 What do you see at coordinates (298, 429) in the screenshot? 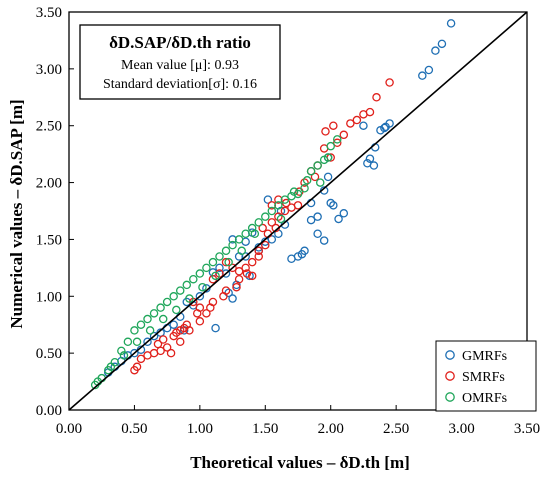
I see `x-tick-labels: 0.00 0.50 1.00 1.50 2.00 2.50 3.00 3.50` at bounding box center [298, 429].